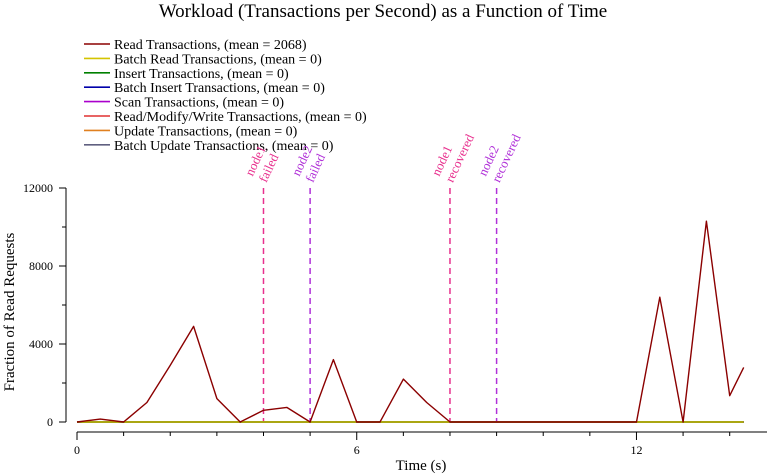  I want to click on y-tick-label: 8000, so click(41, 266).